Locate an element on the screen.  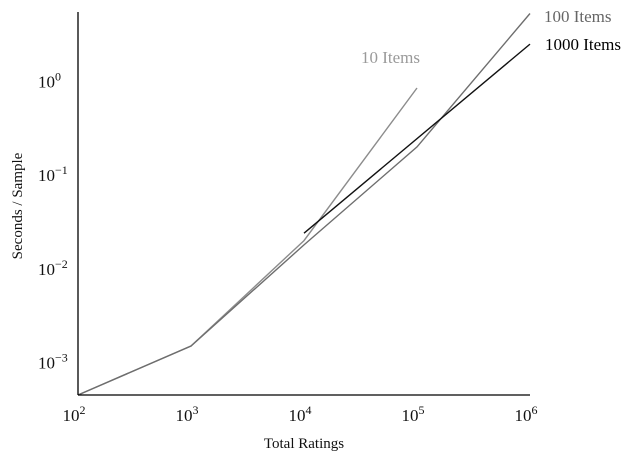
y-axis-title: Seconds / Sample is located at coordinates (18, 205).